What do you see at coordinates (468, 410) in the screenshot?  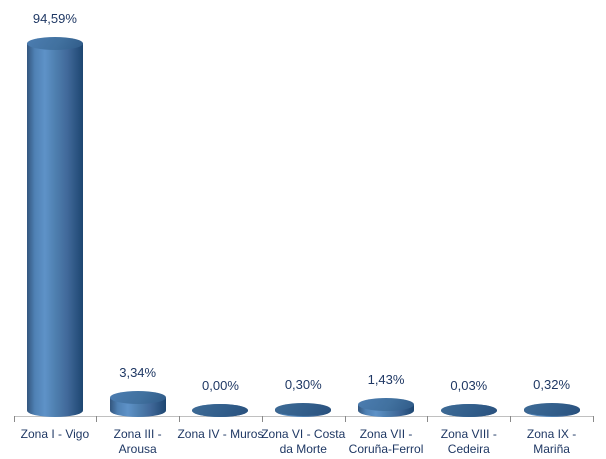 I see `bar-top-cap-zona-viii-cedeira` at bounding box center [468, 410].